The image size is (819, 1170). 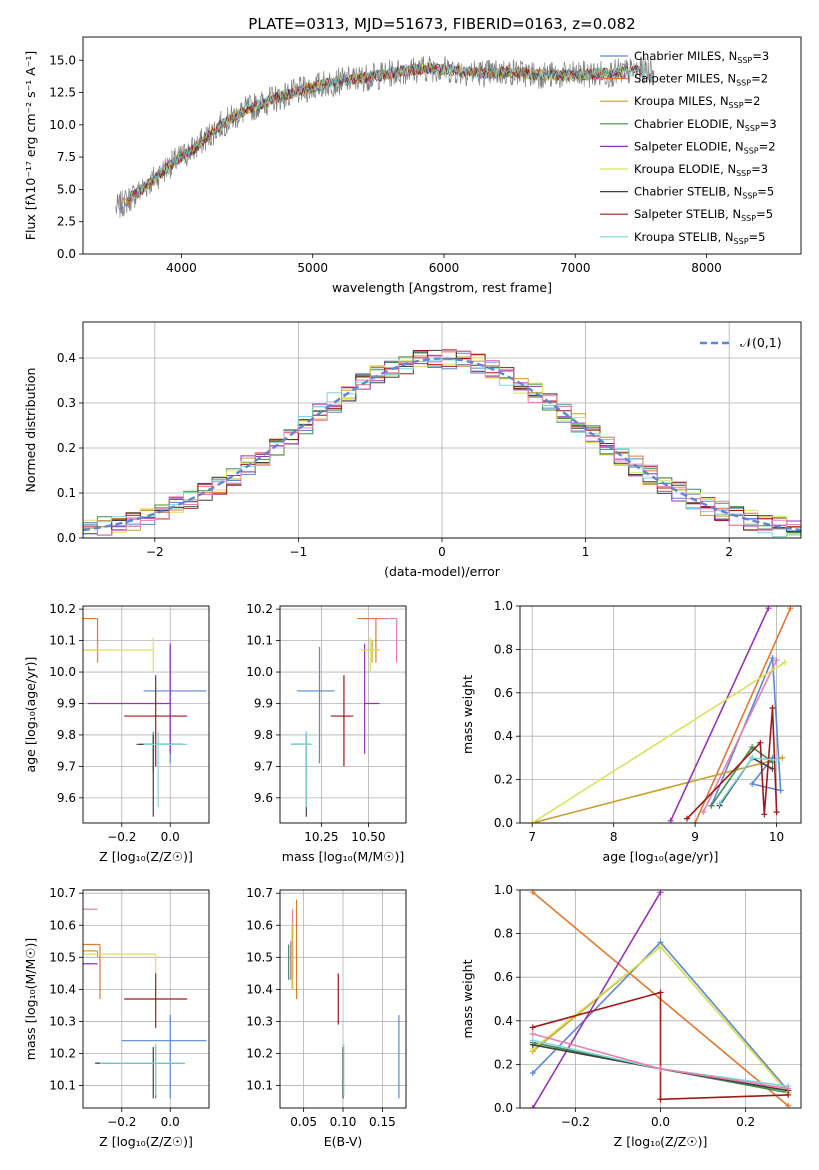 I want to click on age-vs-mass-xlabel: mass [log₁₀(M/M☉)], so click(x=343, y=856).